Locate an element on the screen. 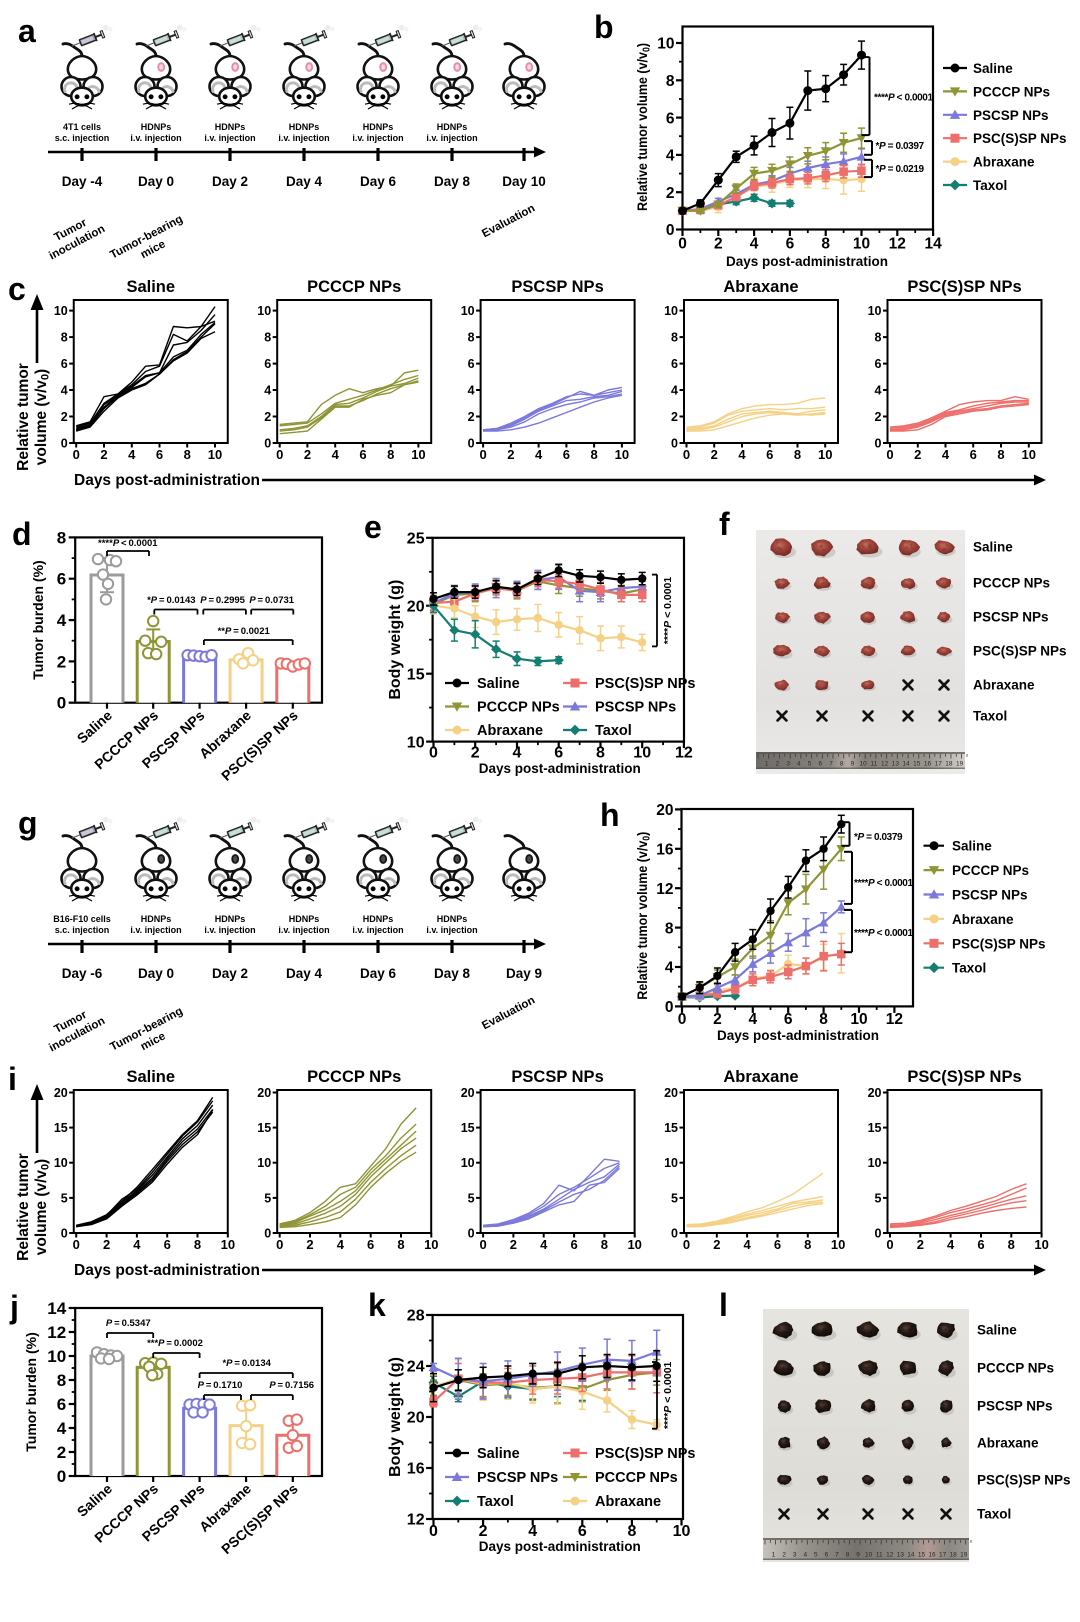  svg-text: b is located at coordinates (604, 27).